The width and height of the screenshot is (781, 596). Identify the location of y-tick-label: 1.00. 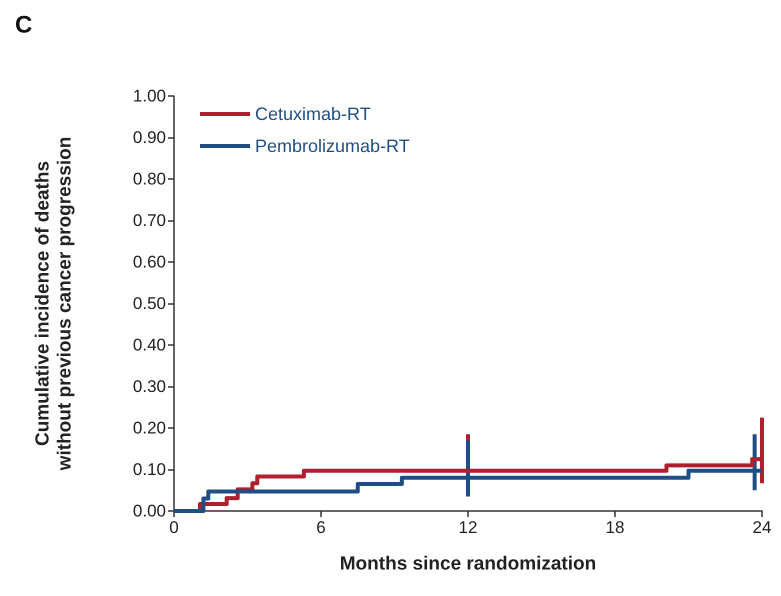
(149, 96).